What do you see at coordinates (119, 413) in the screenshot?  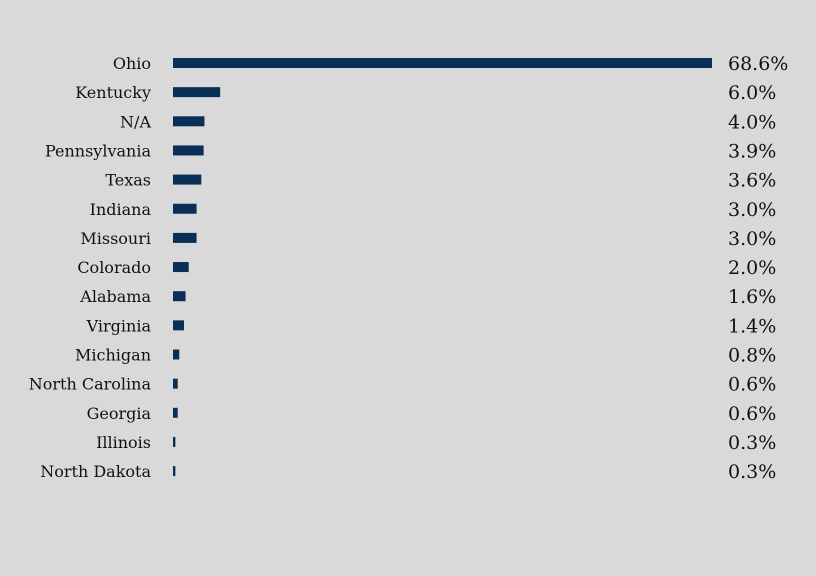 I see `category-label: Georgia` at bounding box center [119, 413].